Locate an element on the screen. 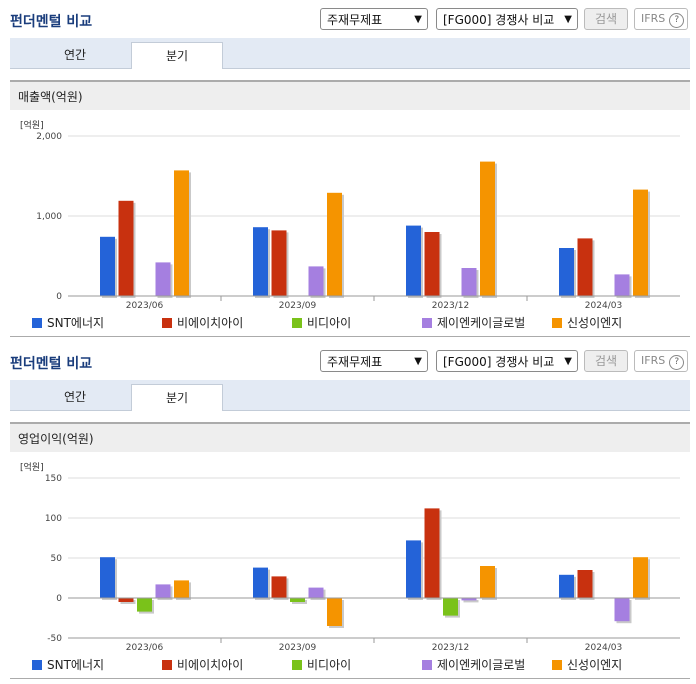 The image size is (696, 684). y-tick-label: 0 is located at coordinates (59, 599).